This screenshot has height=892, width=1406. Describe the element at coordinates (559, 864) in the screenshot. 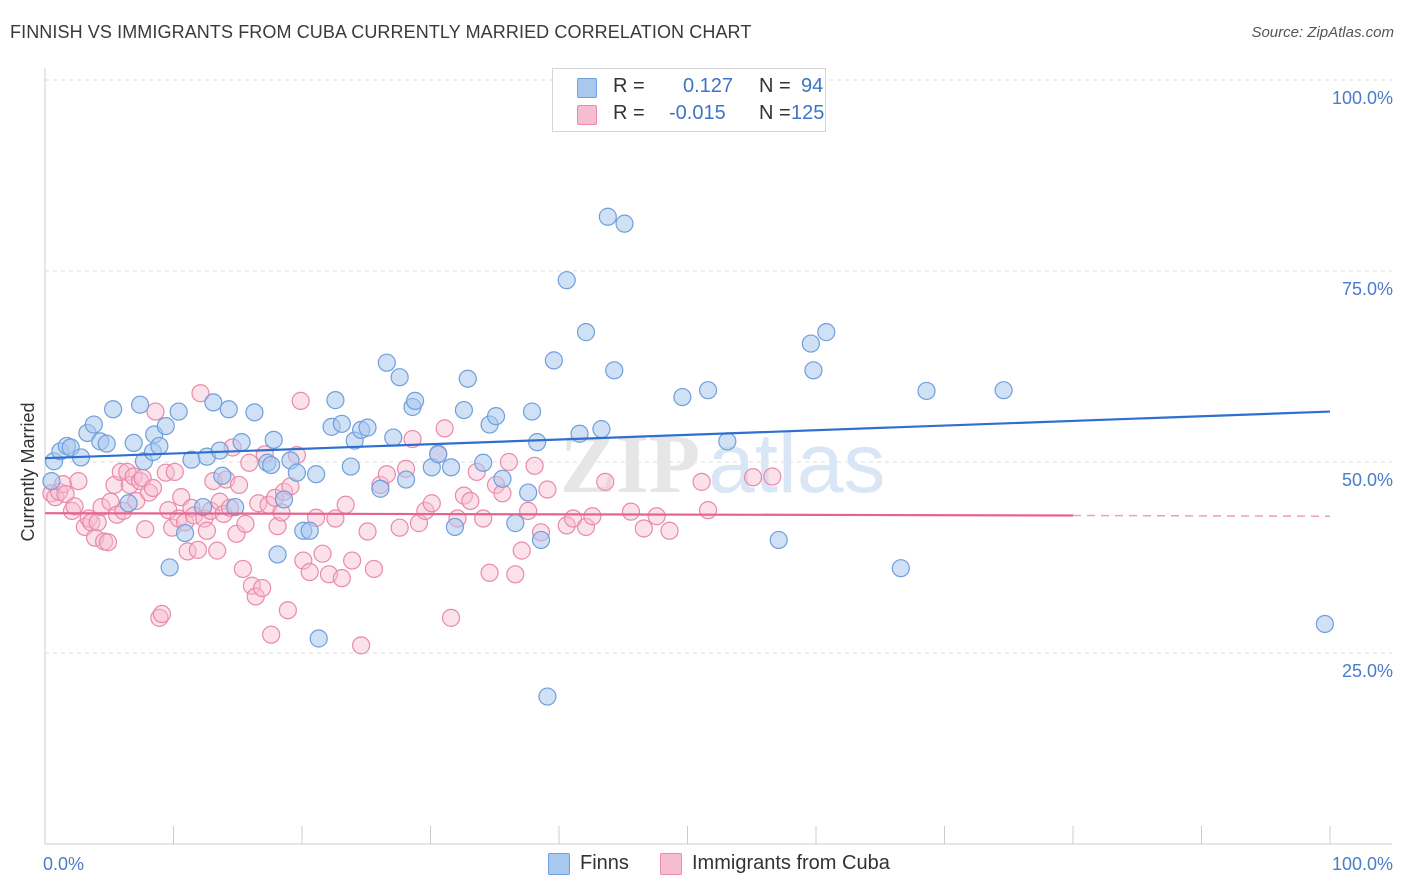

I see `finns-legend-icon` at that location.